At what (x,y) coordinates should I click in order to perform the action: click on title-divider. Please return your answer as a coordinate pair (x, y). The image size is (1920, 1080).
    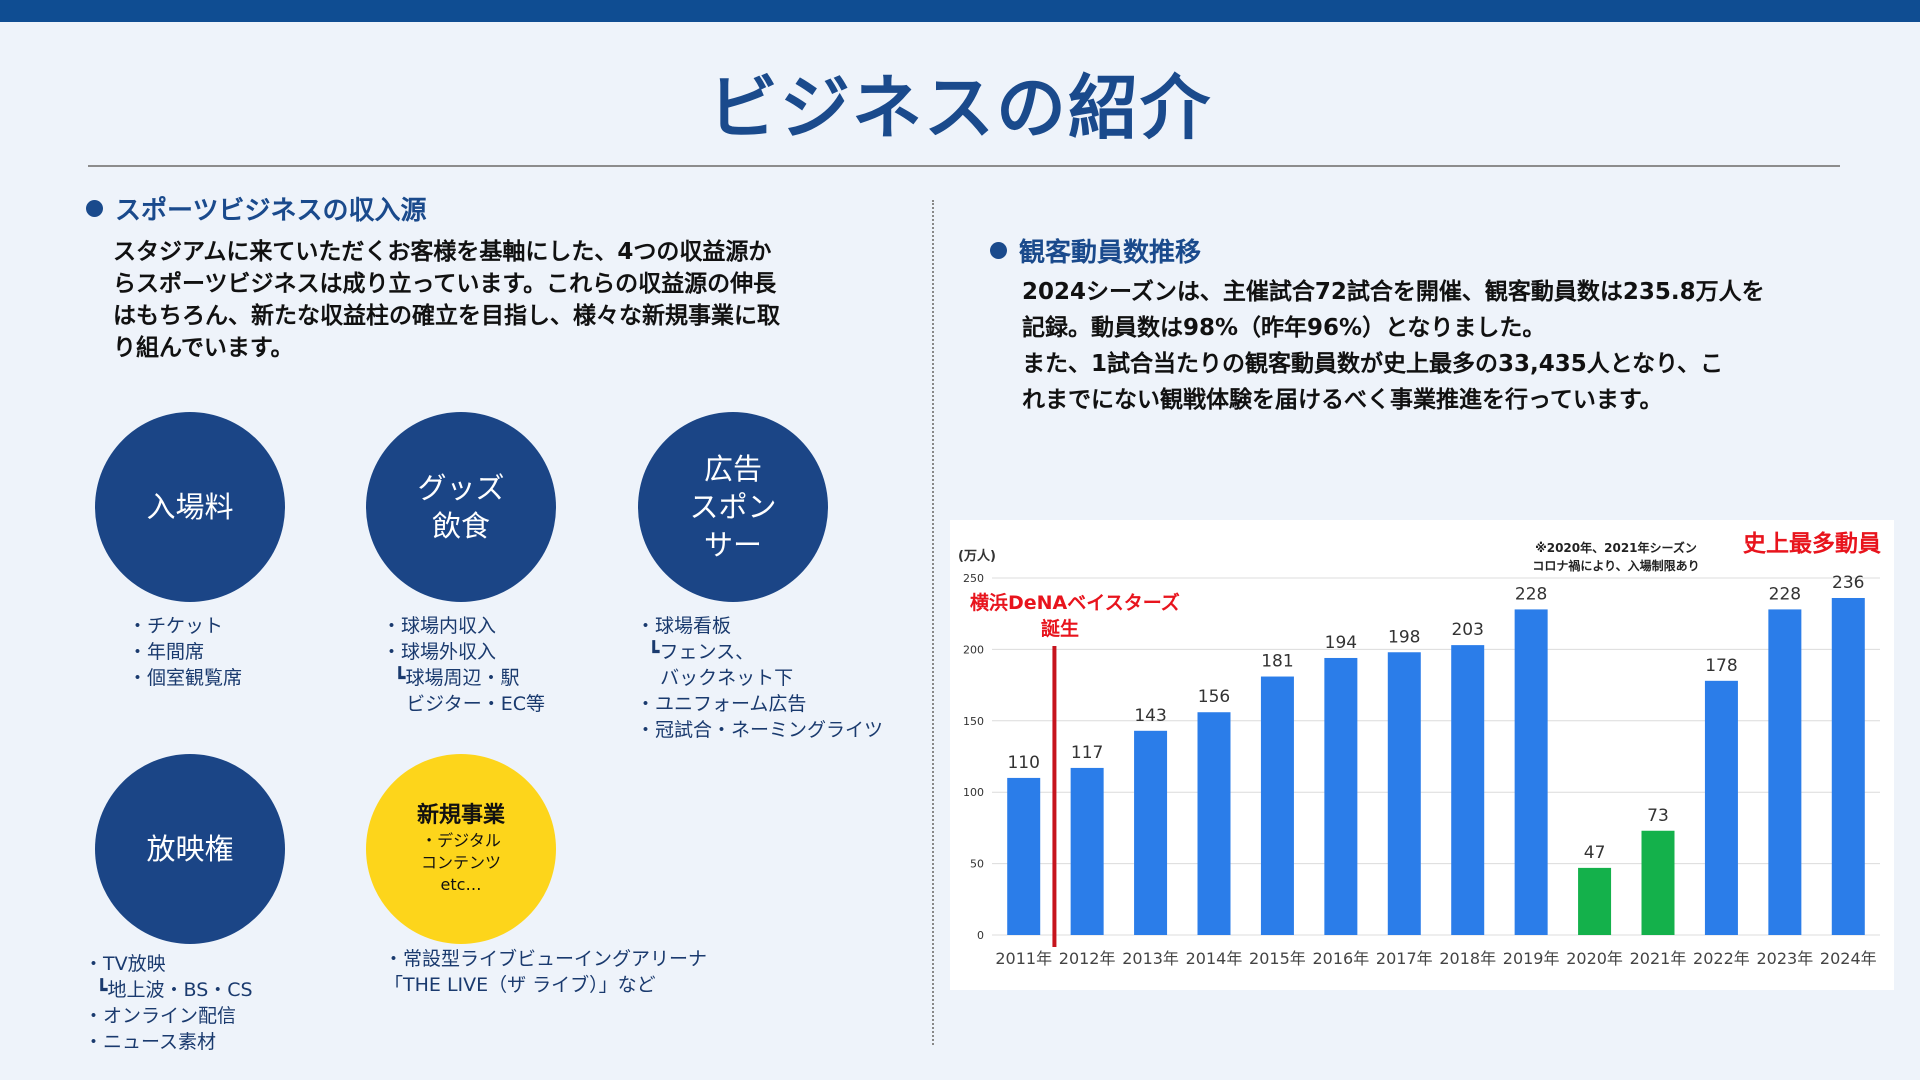
    Looking at the image, I should click on (964, 166).